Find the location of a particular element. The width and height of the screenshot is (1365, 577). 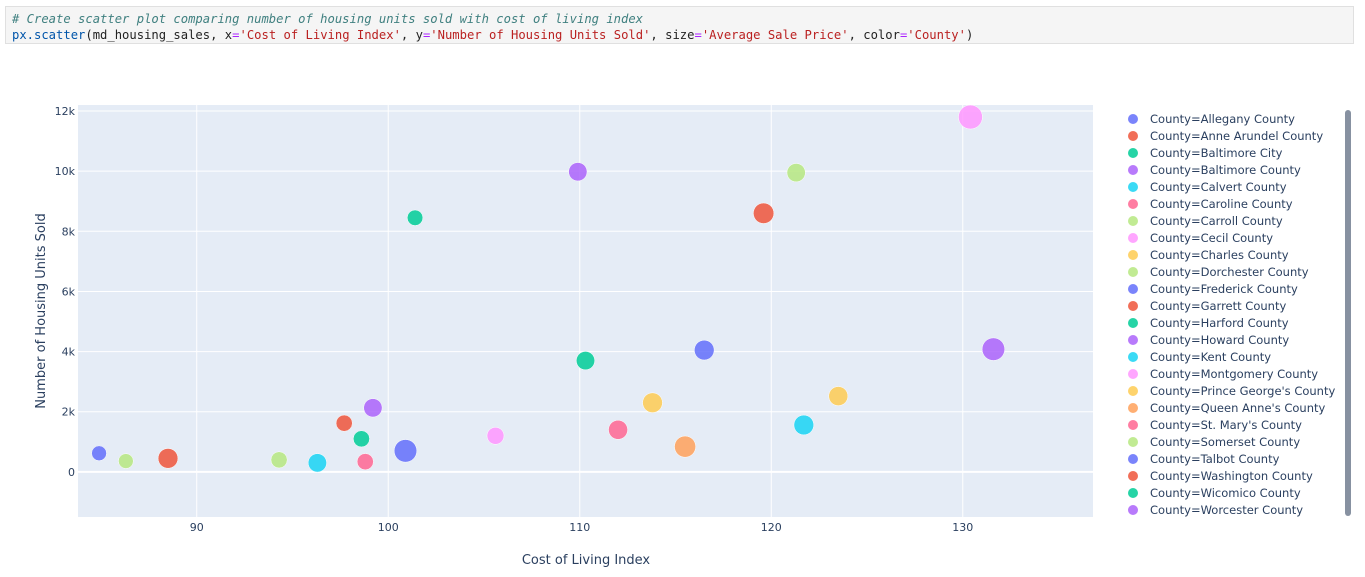

legend-item: County=Worcester County is located at coordinates (1229, 509).